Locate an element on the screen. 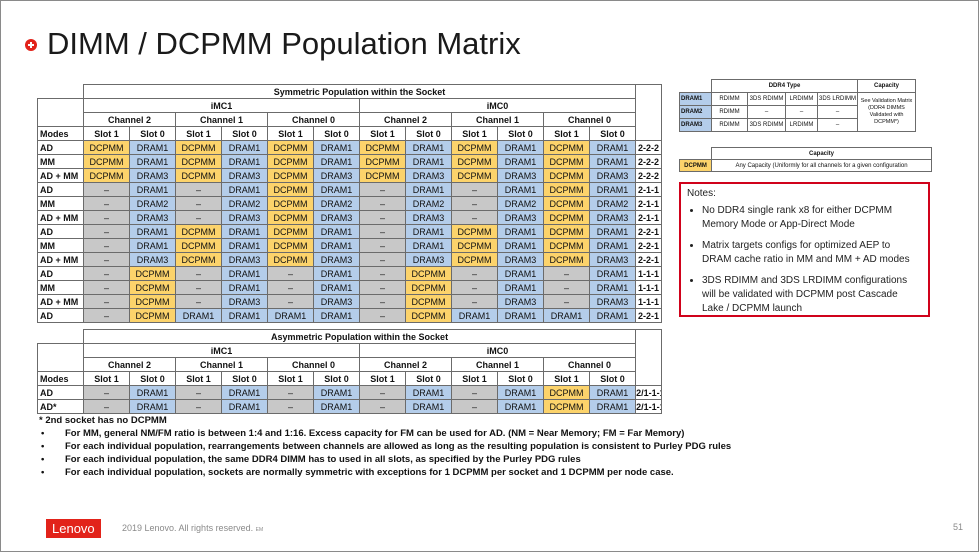 Image resolution: width=979 pixels, height=552 pixels. copyright: 2019 Lenovo. All rights reserved. is located at coordinates (188, 528).